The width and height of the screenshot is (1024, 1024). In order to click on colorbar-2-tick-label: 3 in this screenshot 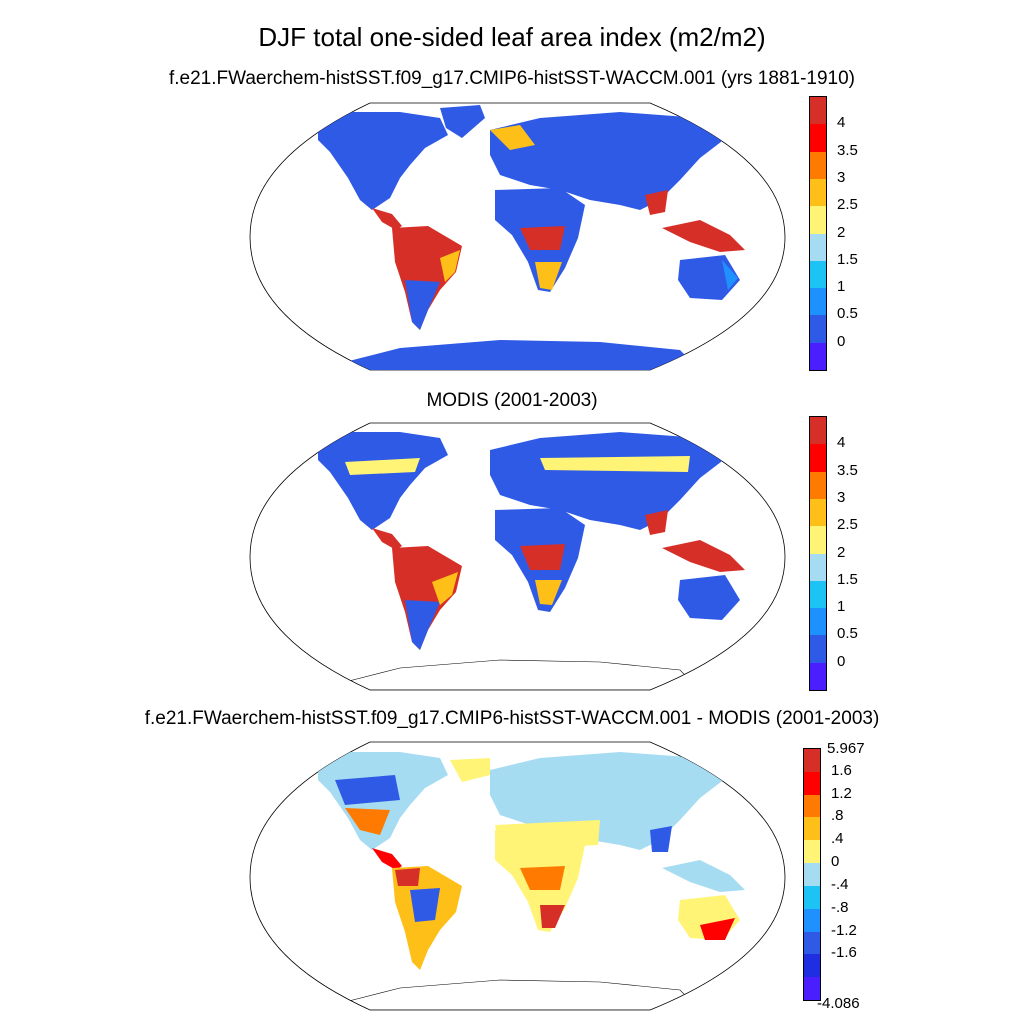, I will do `click(841, 497)`.